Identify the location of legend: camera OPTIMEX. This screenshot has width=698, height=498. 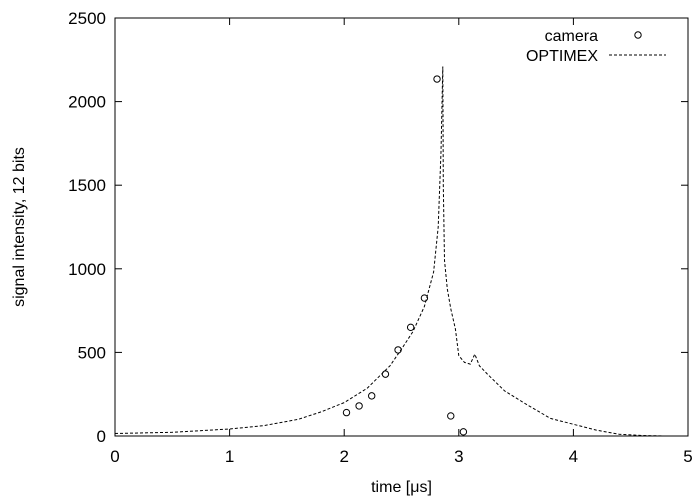
(596, 46).